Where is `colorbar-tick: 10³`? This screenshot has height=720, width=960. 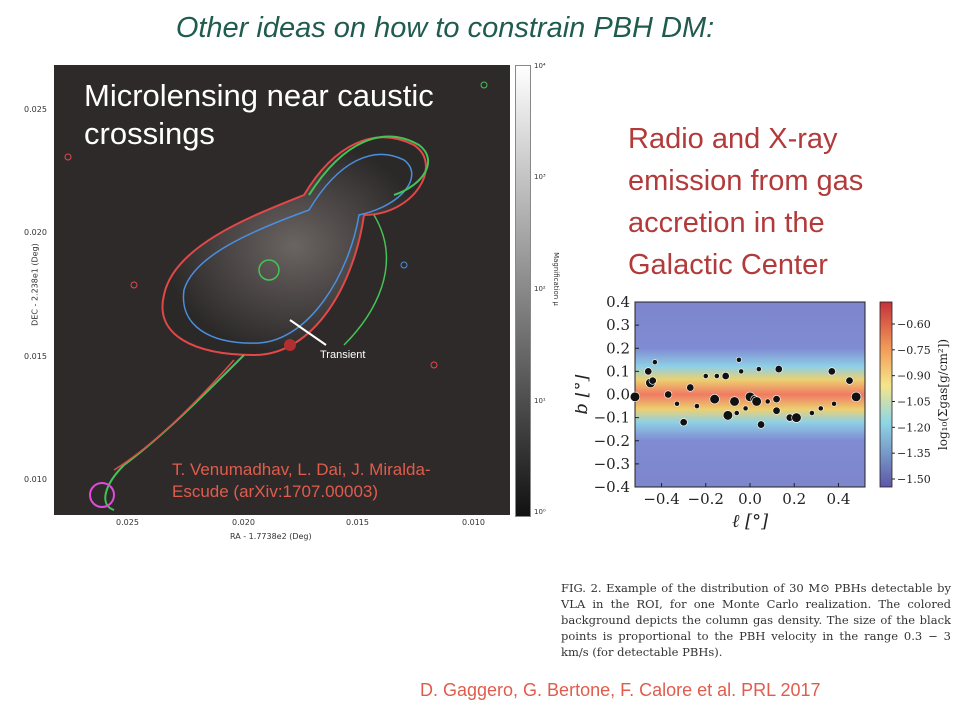 colorbar-tick: 10³ is located at coordinates (540, 177).